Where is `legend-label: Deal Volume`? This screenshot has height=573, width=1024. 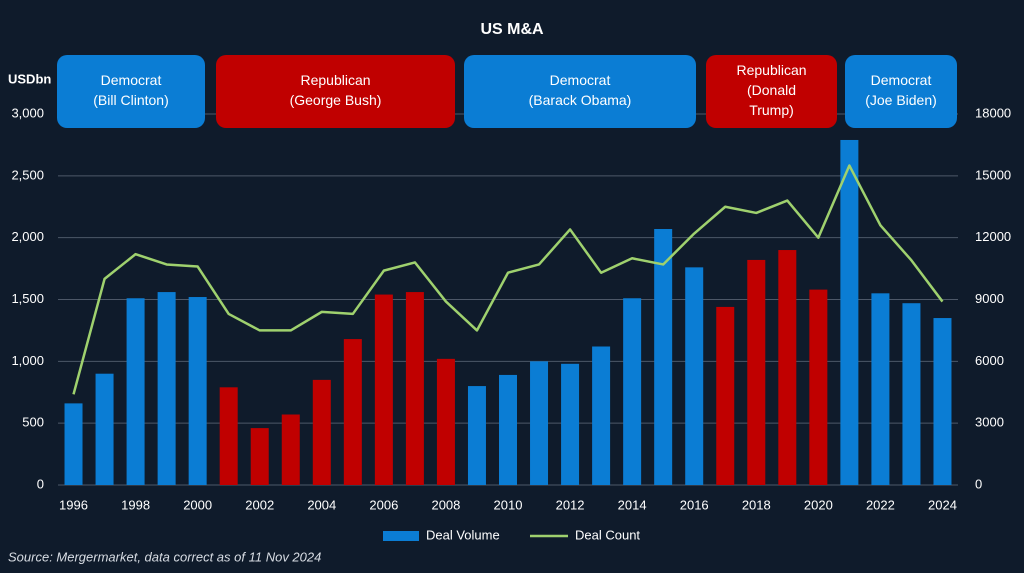 legend-label: Deal Volume is located at coordinates (463, 534).